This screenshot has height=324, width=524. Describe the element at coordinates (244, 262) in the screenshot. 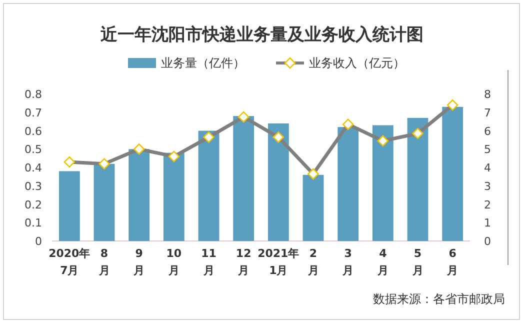

I see `x-tick-label: 12 月` at that location.